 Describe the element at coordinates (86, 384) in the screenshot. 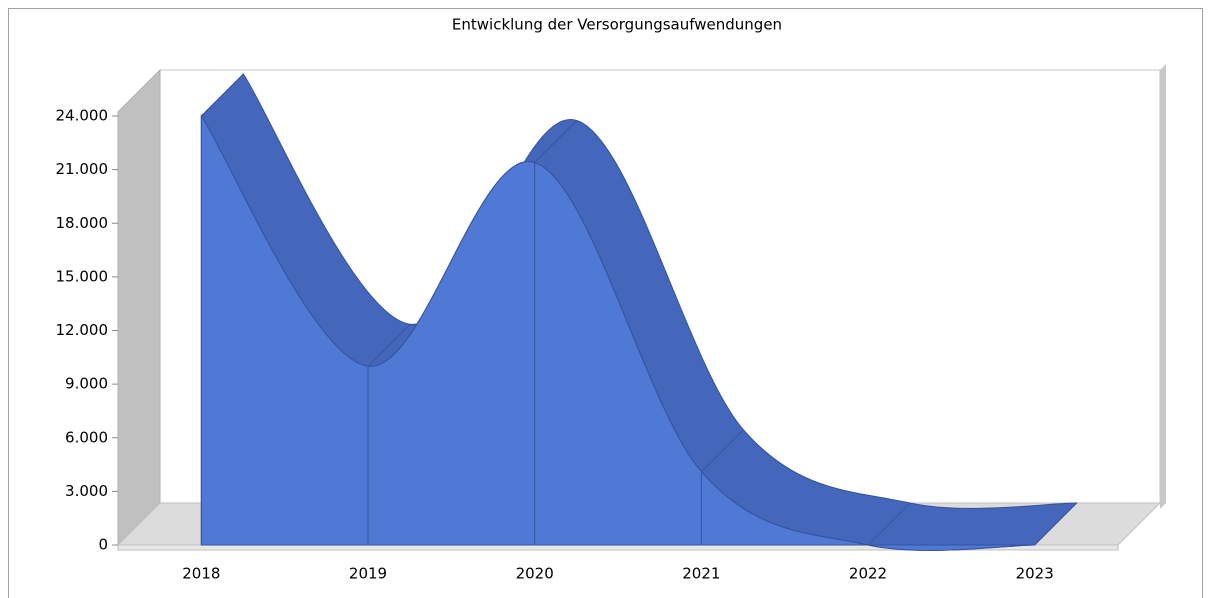

I see `y-tick-label: 9.000` at that location.